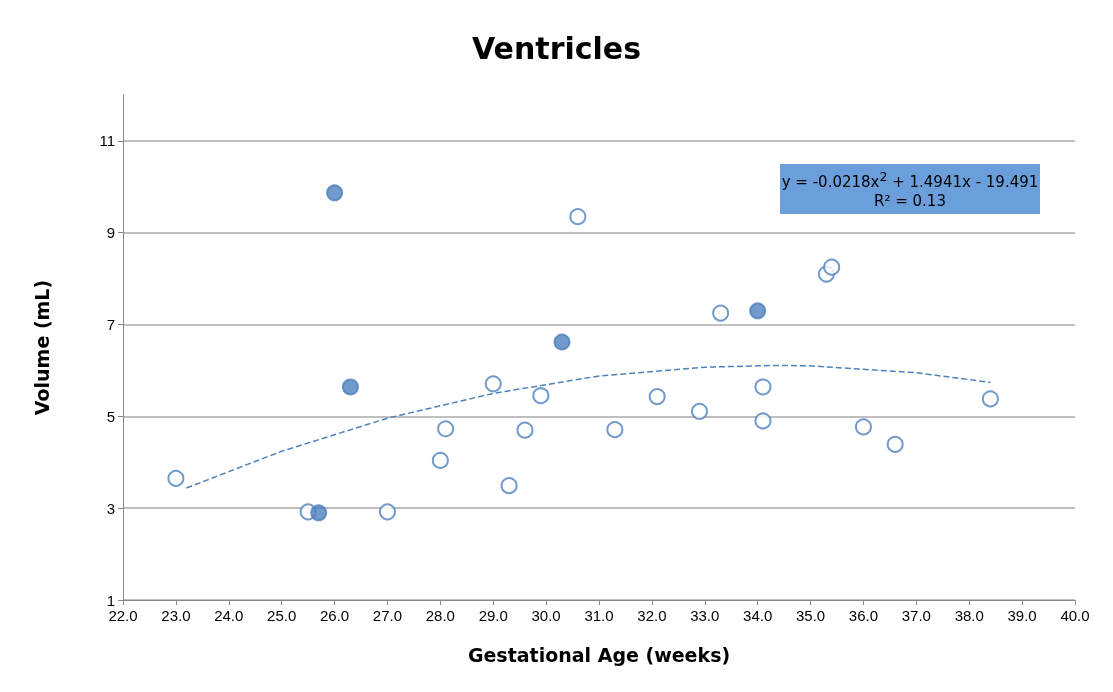  I want to click on x-tick-label: 35.0, so click(810, 615).